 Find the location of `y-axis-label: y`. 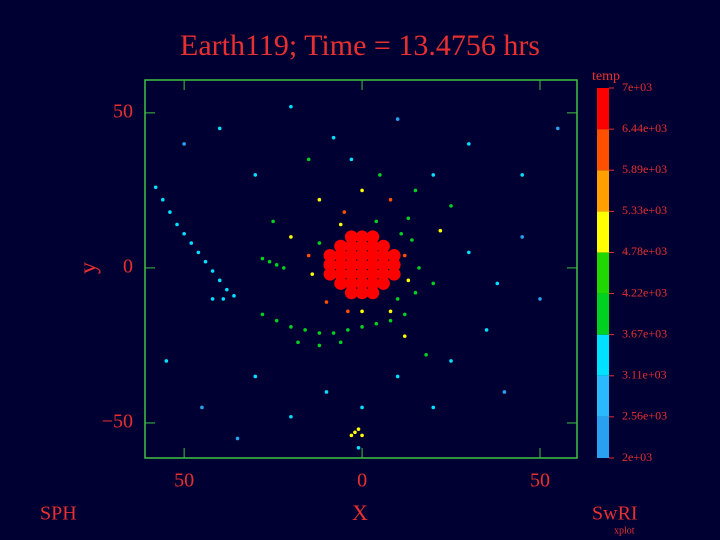

y-axis-label: y is located at coordinates (89, 268).